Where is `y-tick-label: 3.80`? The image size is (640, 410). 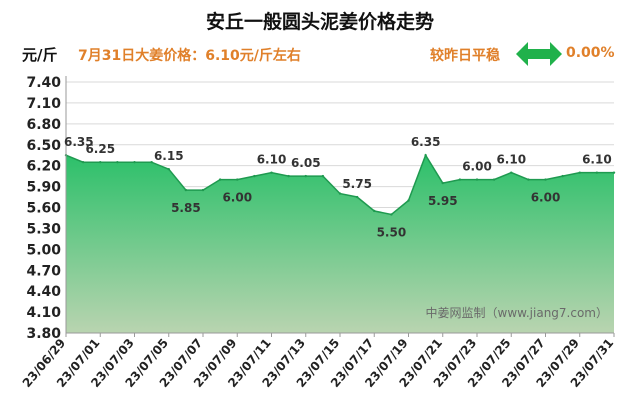
y-tick-label: 3.80 is located at coordinates (43, 334).